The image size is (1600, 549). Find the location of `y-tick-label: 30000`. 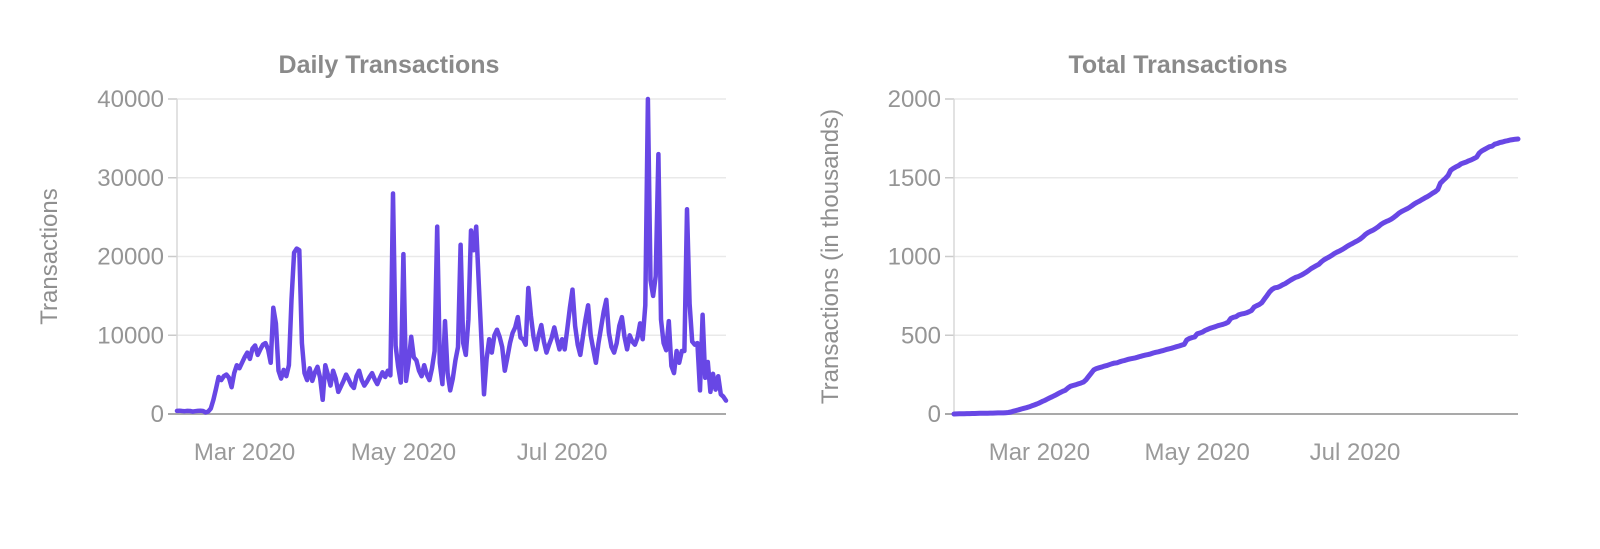

y-tick-label: 30000 is located at coordinates (130, 178).